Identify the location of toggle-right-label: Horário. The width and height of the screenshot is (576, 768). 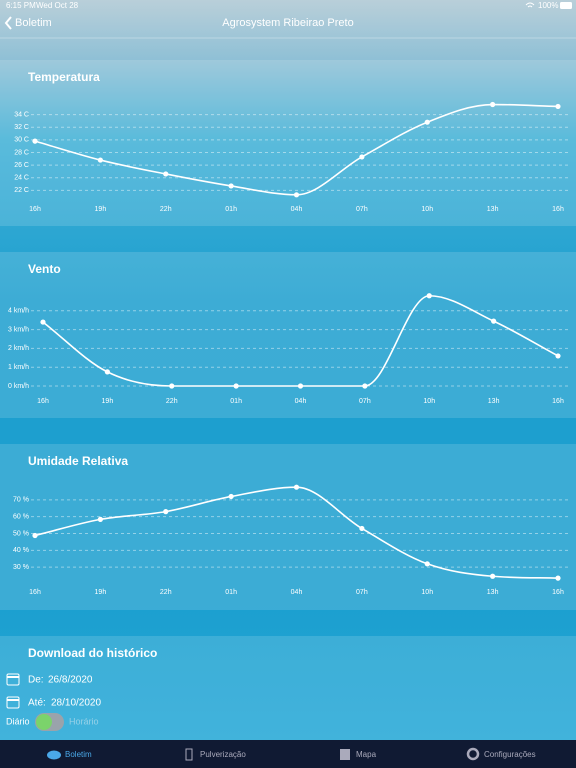
(84, 721).